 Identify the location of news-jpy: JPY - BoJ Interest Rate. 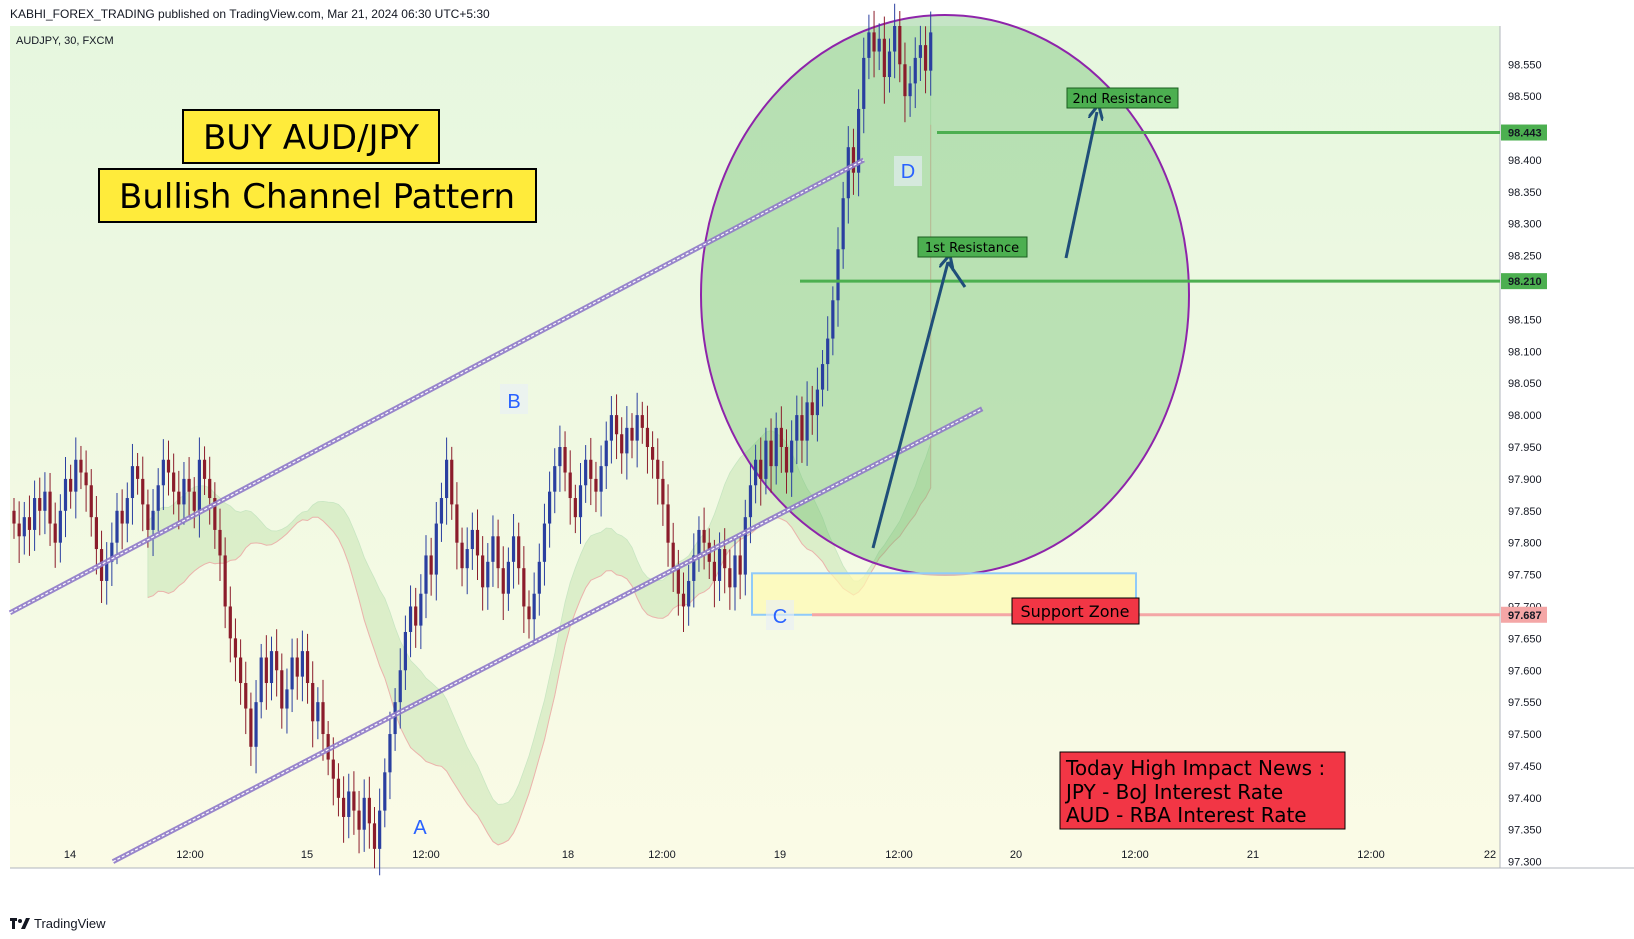
(1173, 792).